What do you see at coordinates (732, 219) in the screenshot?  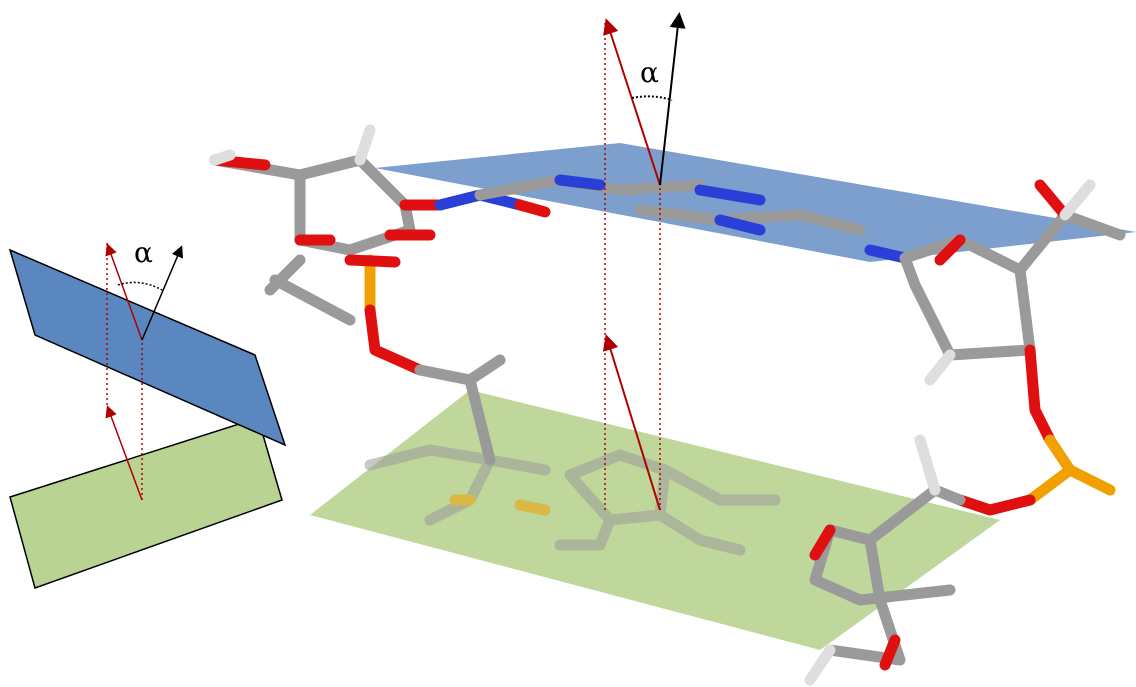 I see `nitrogen` at bounding box center [732, 219].